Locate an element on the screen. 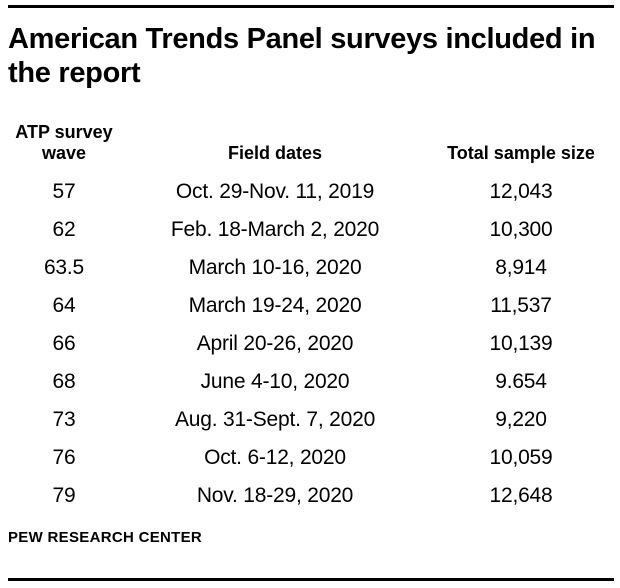  table-row: 76 Oct. 6-12, 2020 10,059 is located at coordinates (310, 458).